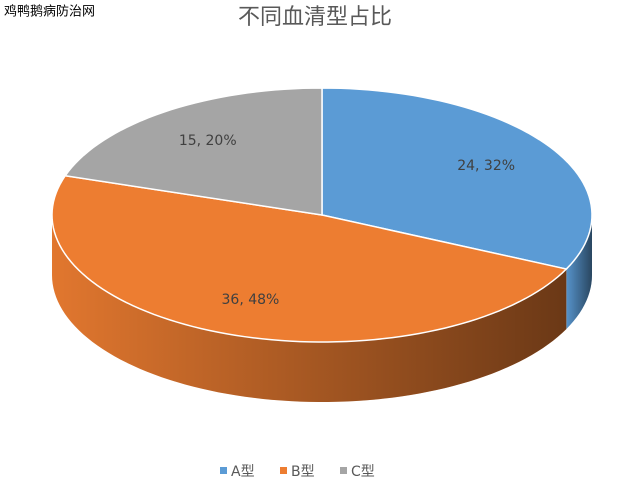  I want to click on legend-label: B型, so click(303, 472).